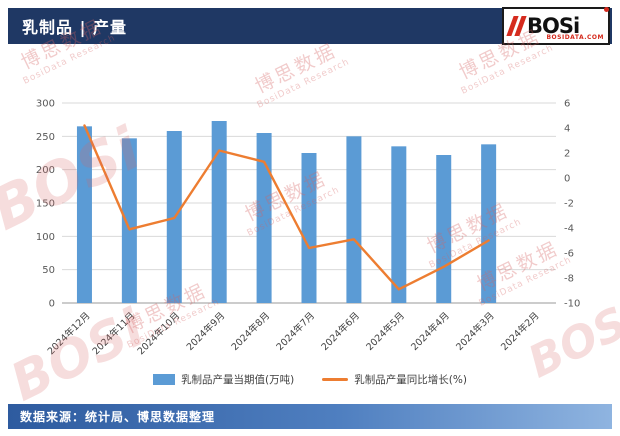  Describe the element at coordinates (159, 334) in the screenshot. I see `svg-text: 2024年10月` at that location.